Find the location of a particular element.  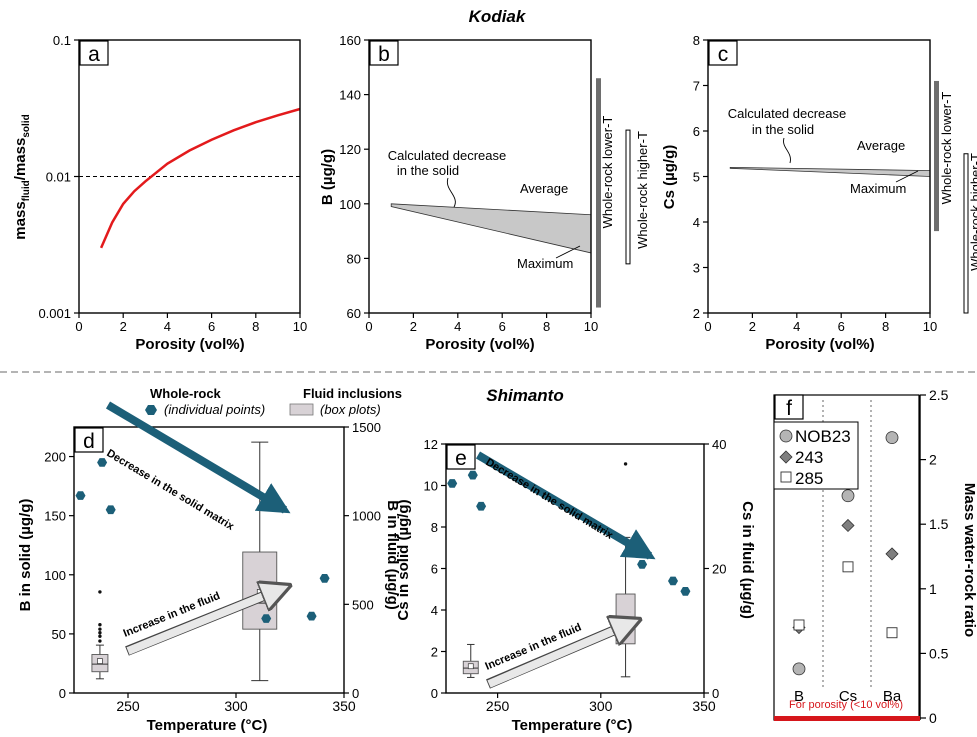

category-label: B is located at coordinates (799, 696).